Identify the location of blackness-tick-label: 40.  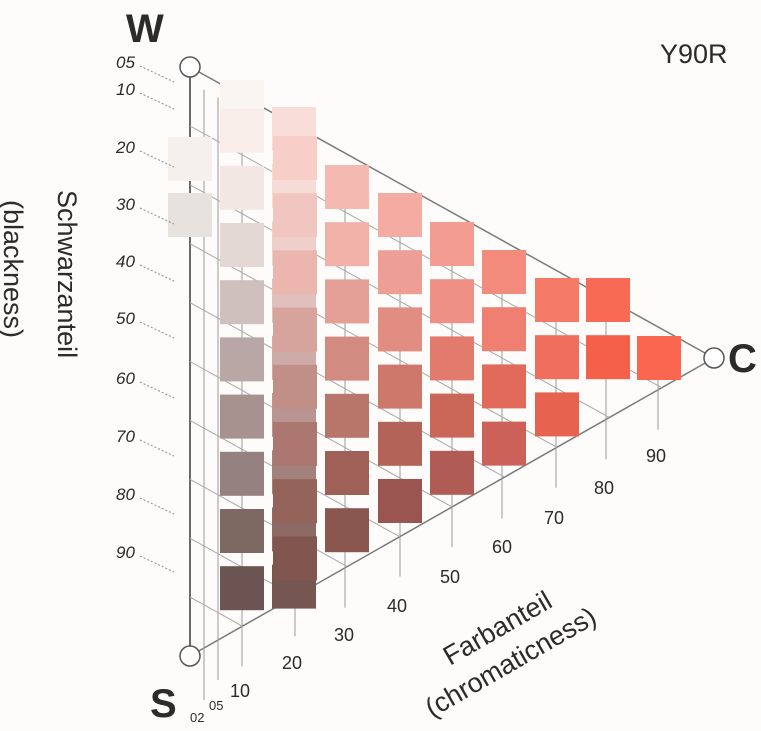
(125, 261).